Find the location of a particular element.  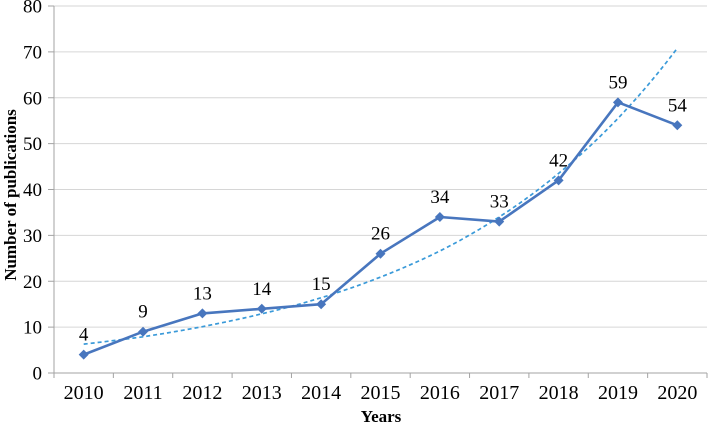

data-label-2015: 26 is located at coordinates (380, 234).